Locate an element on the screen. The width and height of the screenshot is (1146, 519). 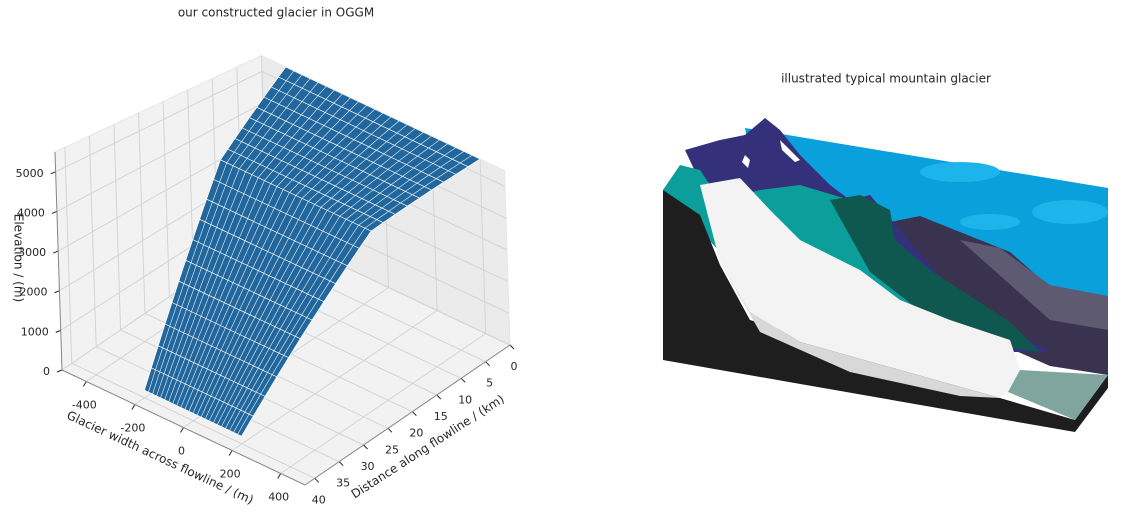
z-tick-label: 2000 is located at coordinates (33, 292).